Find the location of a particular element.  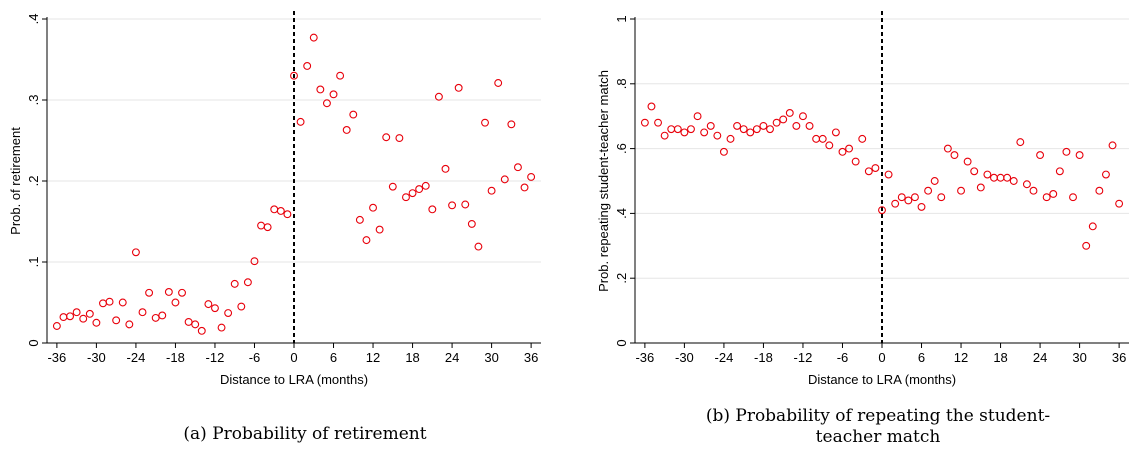

y-tick-label: .1 is located at coordinates (33, 262).